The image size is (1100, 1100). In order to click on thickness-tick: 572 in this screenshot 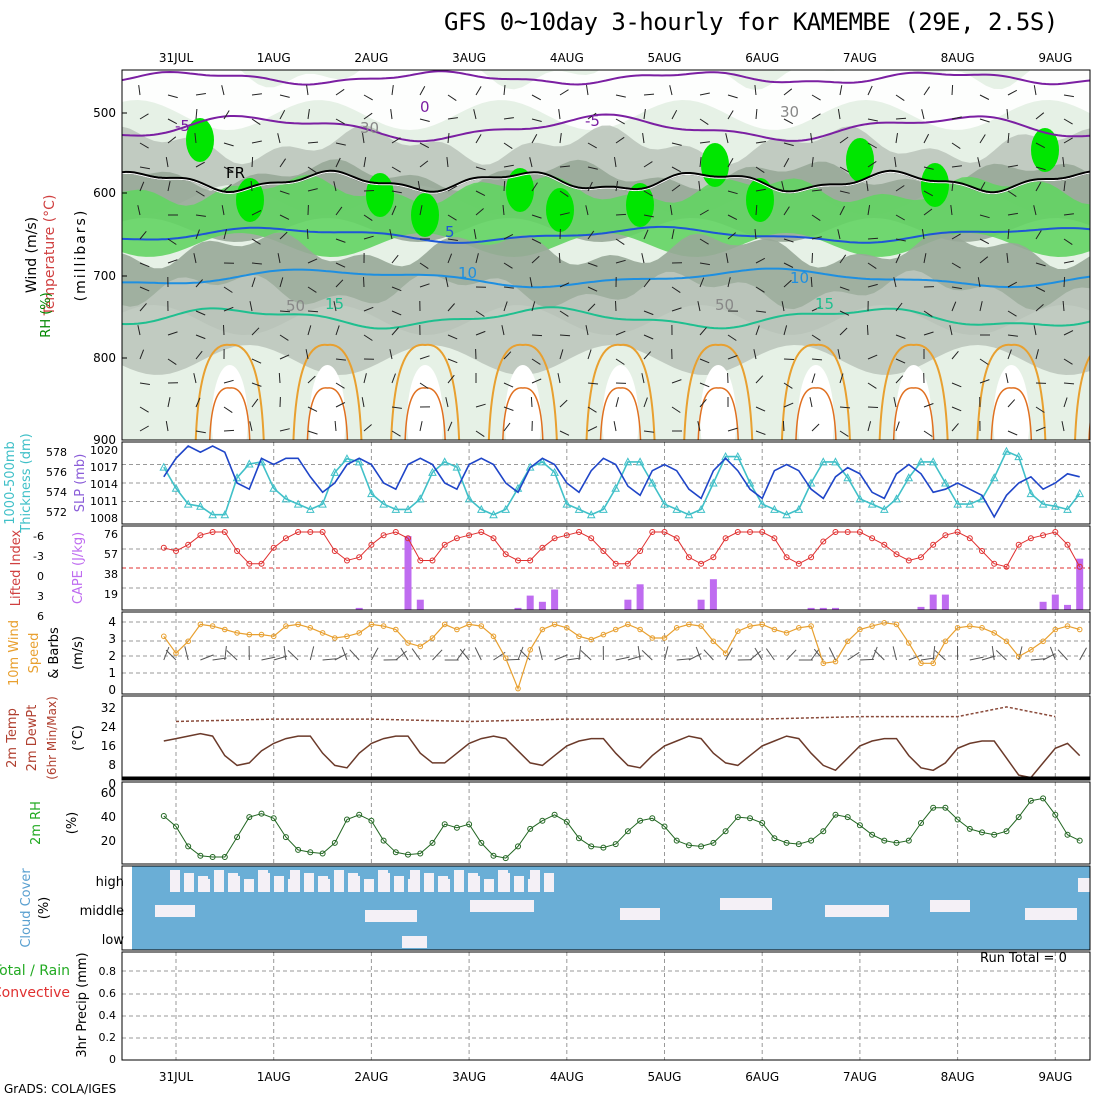, I will do `click(56, 512)`.